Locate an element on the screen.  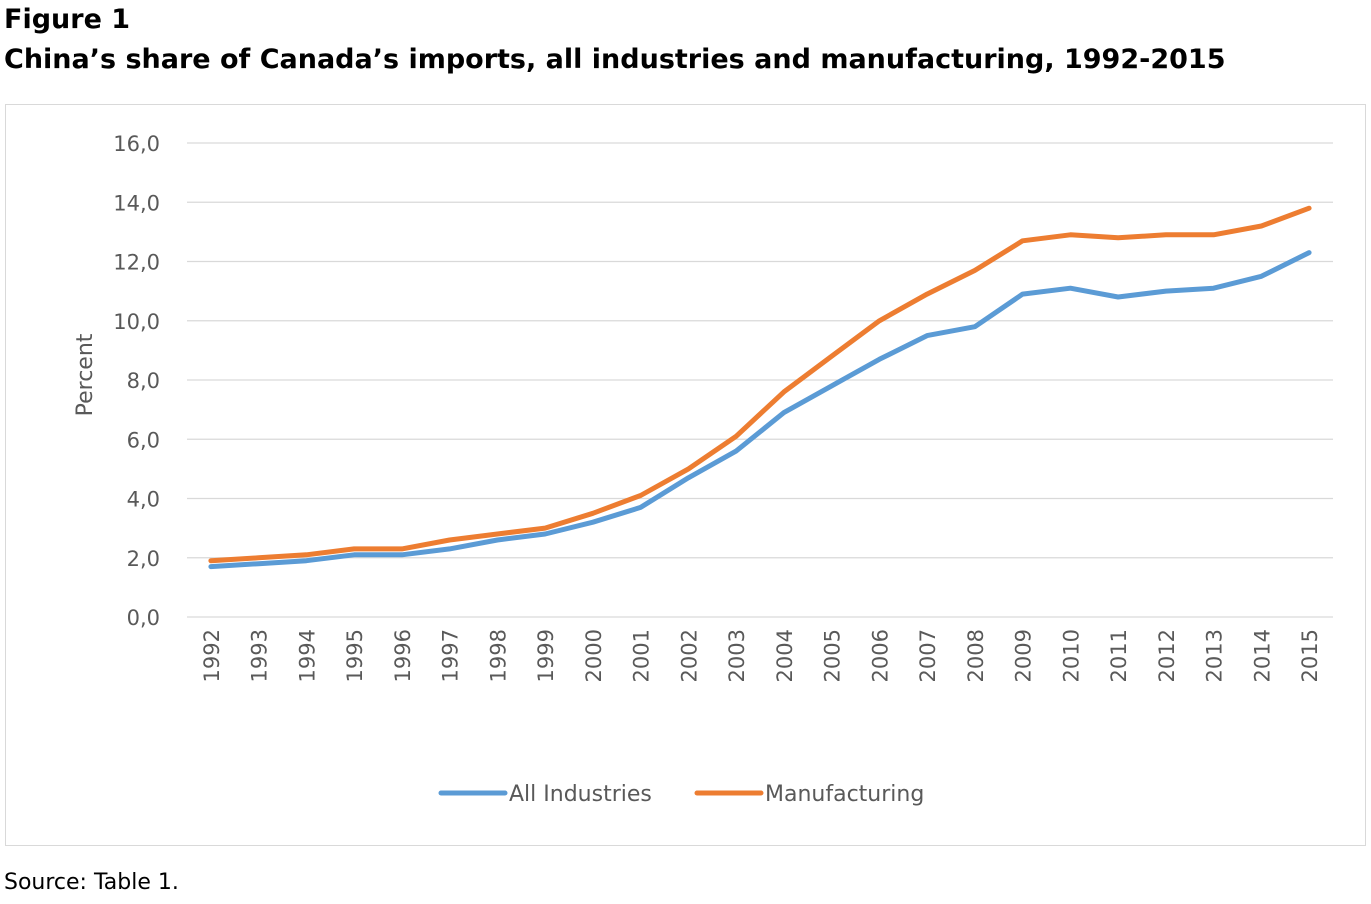
x-tick-label: 1993 is located at coordinates (260, 655).